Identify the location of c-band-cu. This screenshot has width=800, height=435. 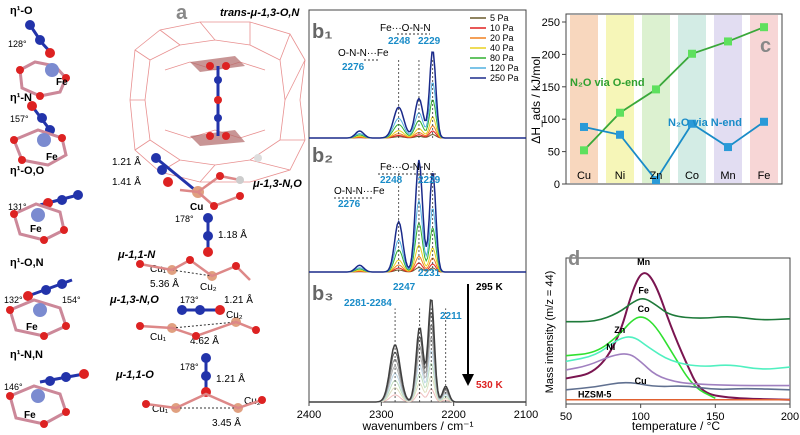
(584, 99).